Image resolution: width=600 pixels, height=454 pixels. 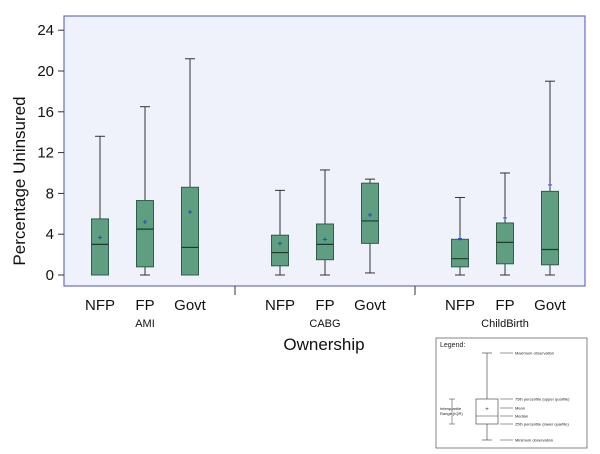 What do you see at coordinates (19, 180) in the screenshot?
I see `y-axis-title: Percentage Uninsured` at bounding box center [19, 180].